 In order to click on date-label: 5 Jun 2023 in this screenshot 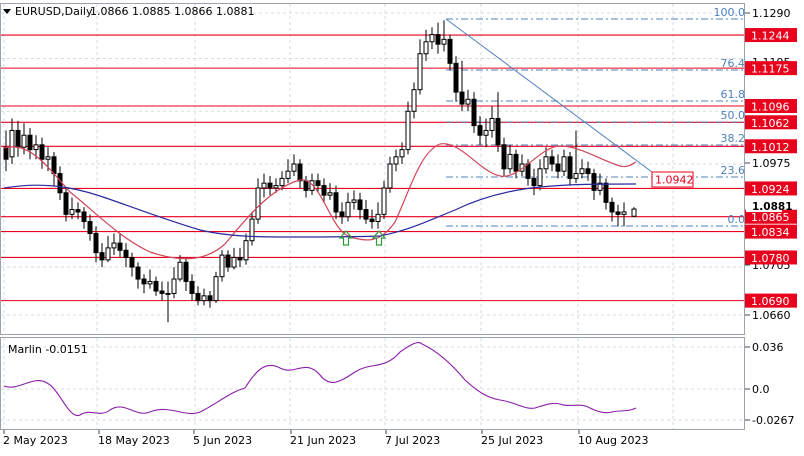, I will do `click(222, 440)`.